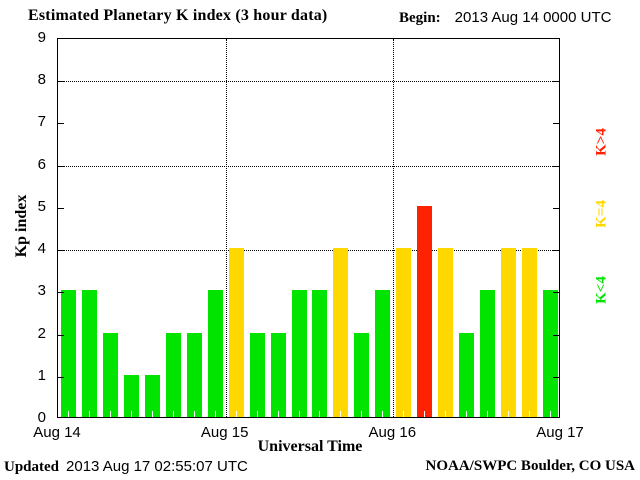 The height and width of the screenshot is (480, 640). What do you see at coordinates (157, 466) in the screenshot?
I see `updated-value: 2013 Aug 17 02:55:07 UTC` at bounding box center [157, 466].